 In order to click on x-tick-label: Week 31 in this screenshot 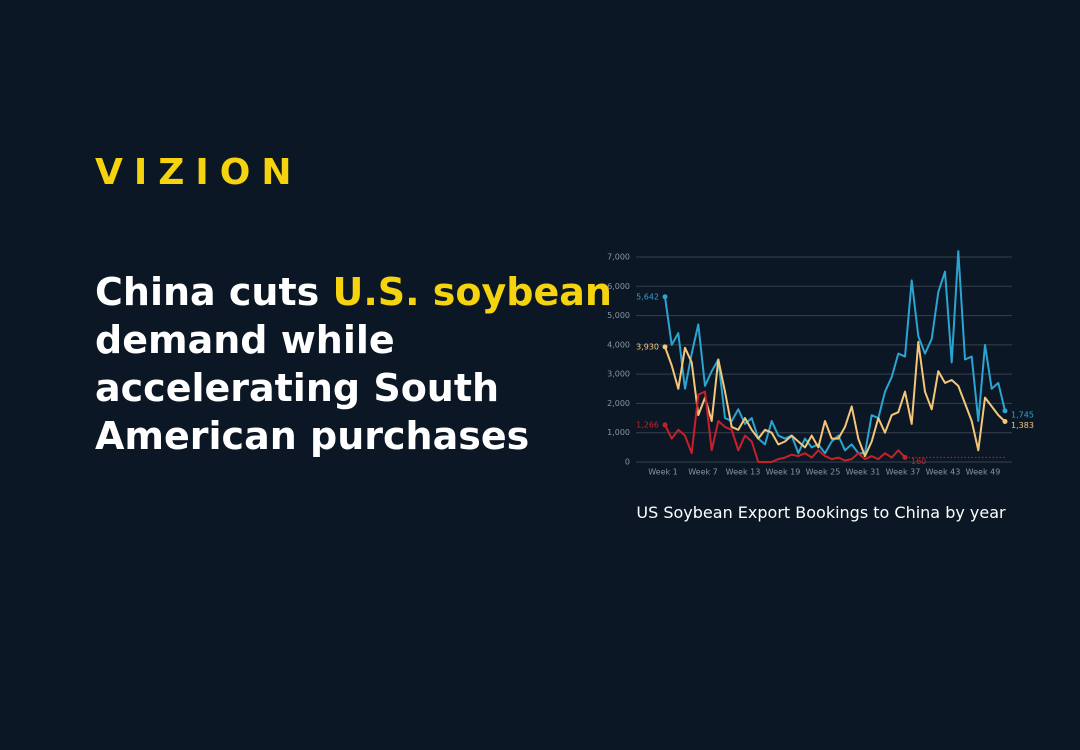, I will do `click(863, 472)`.